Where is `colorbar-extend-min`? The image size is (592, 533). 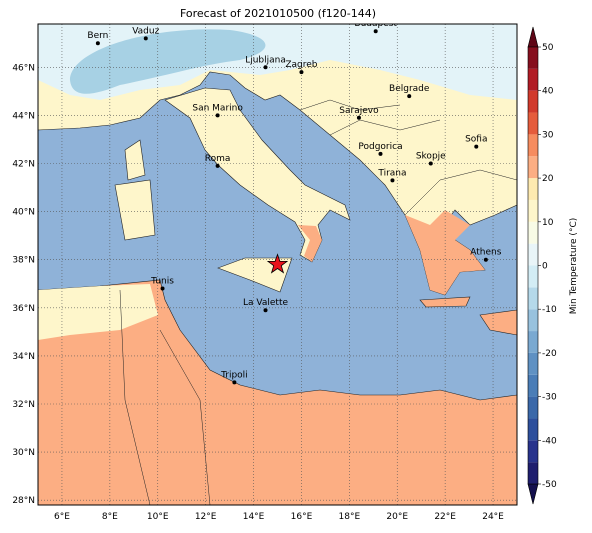 colorbar-extend-min is located at coordinates (533, 494).